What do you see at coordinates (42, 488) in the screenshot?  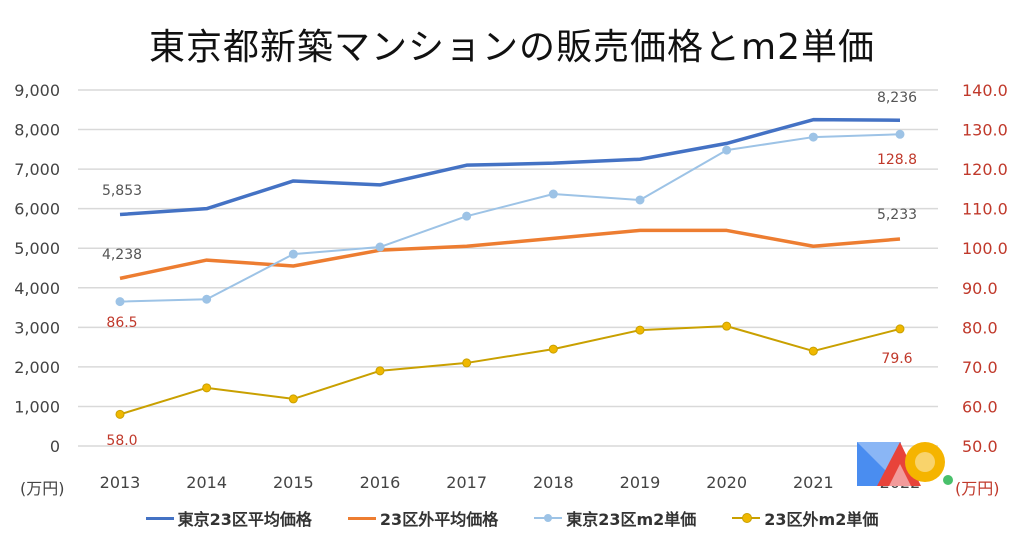 I see `left-axis-unit-label: (万円)` at bounding box center [42, 488].